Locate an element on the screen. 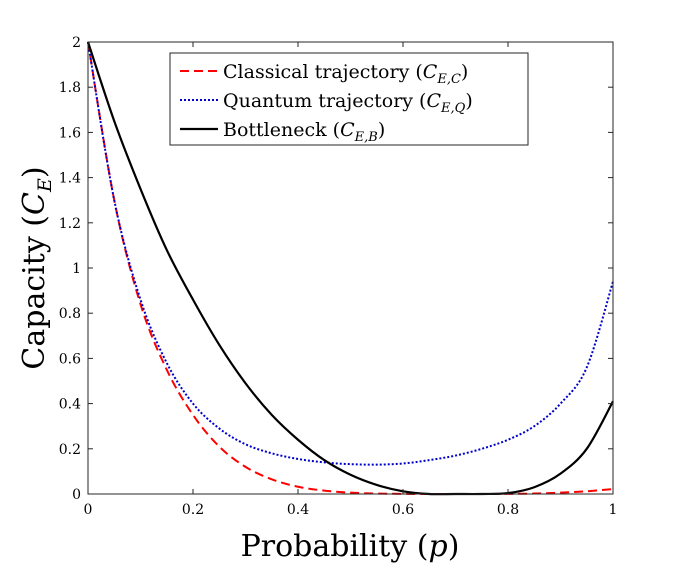 This screenshot has height=568, width=677. y-axis-title: Capacity (CE) is located at coordinates (36, 267).